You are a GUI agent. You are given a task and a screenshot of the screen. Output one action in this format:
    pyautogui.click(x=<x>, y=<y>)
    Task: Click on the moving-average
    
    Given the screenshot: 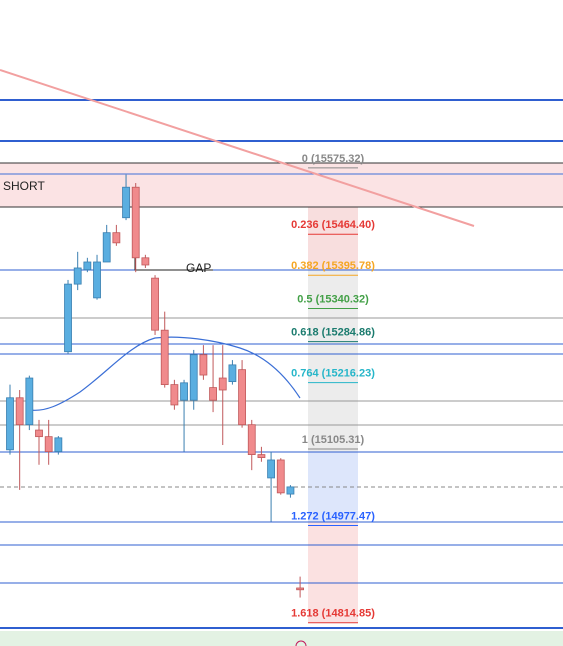 What is the action you would take?
    pyautogui.click(x=165, y=373)
    